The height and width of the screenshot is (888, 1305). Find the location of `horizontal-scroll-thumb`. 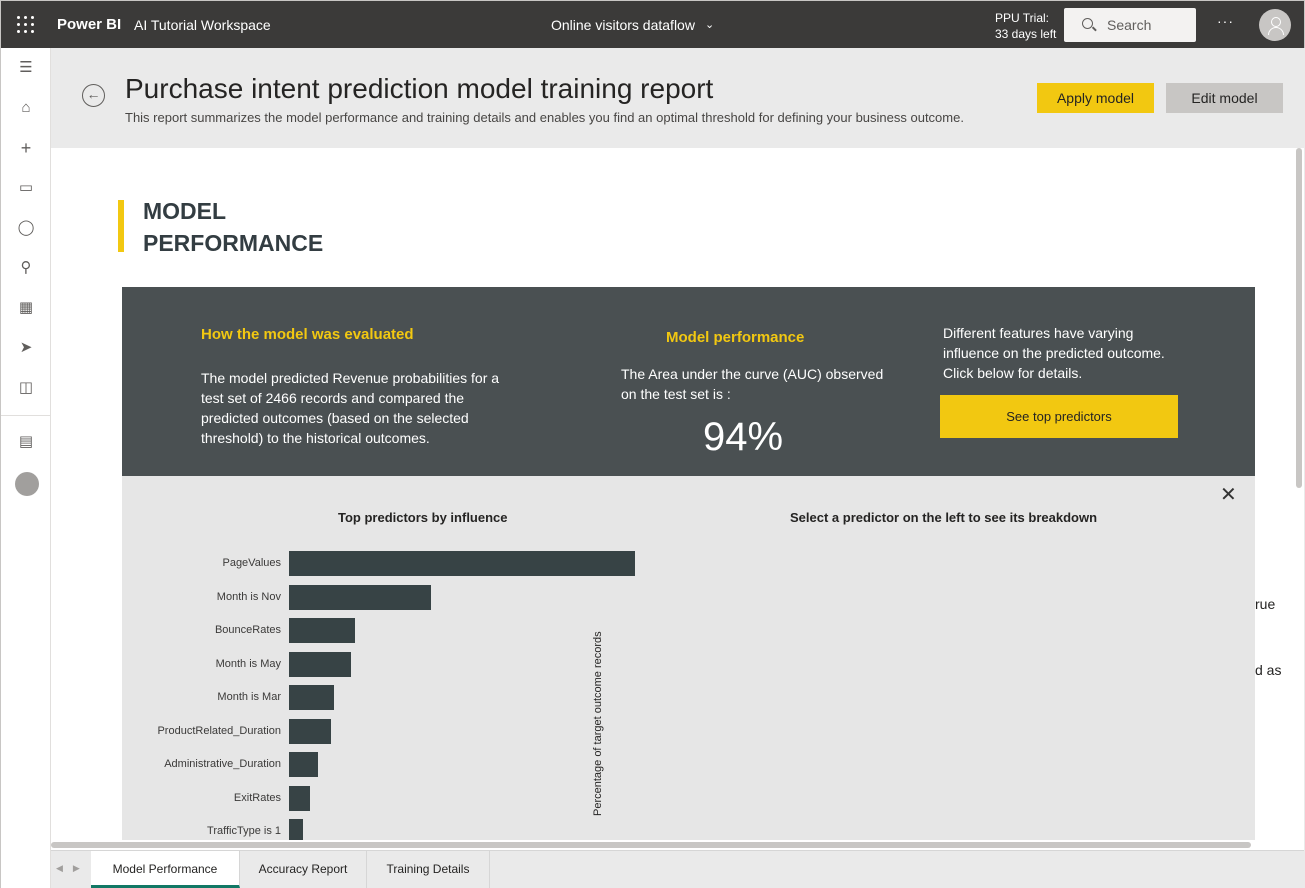

horizontal-scroll-thumb is located at coordinates (651, 845).